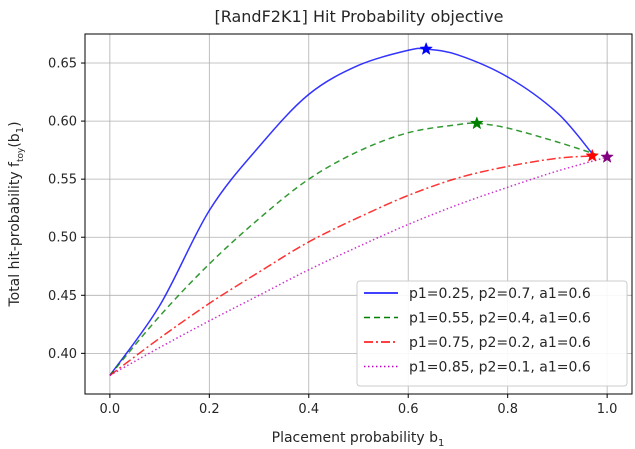  I want to click on x-tick-label: 0.0, so click(110, 409).